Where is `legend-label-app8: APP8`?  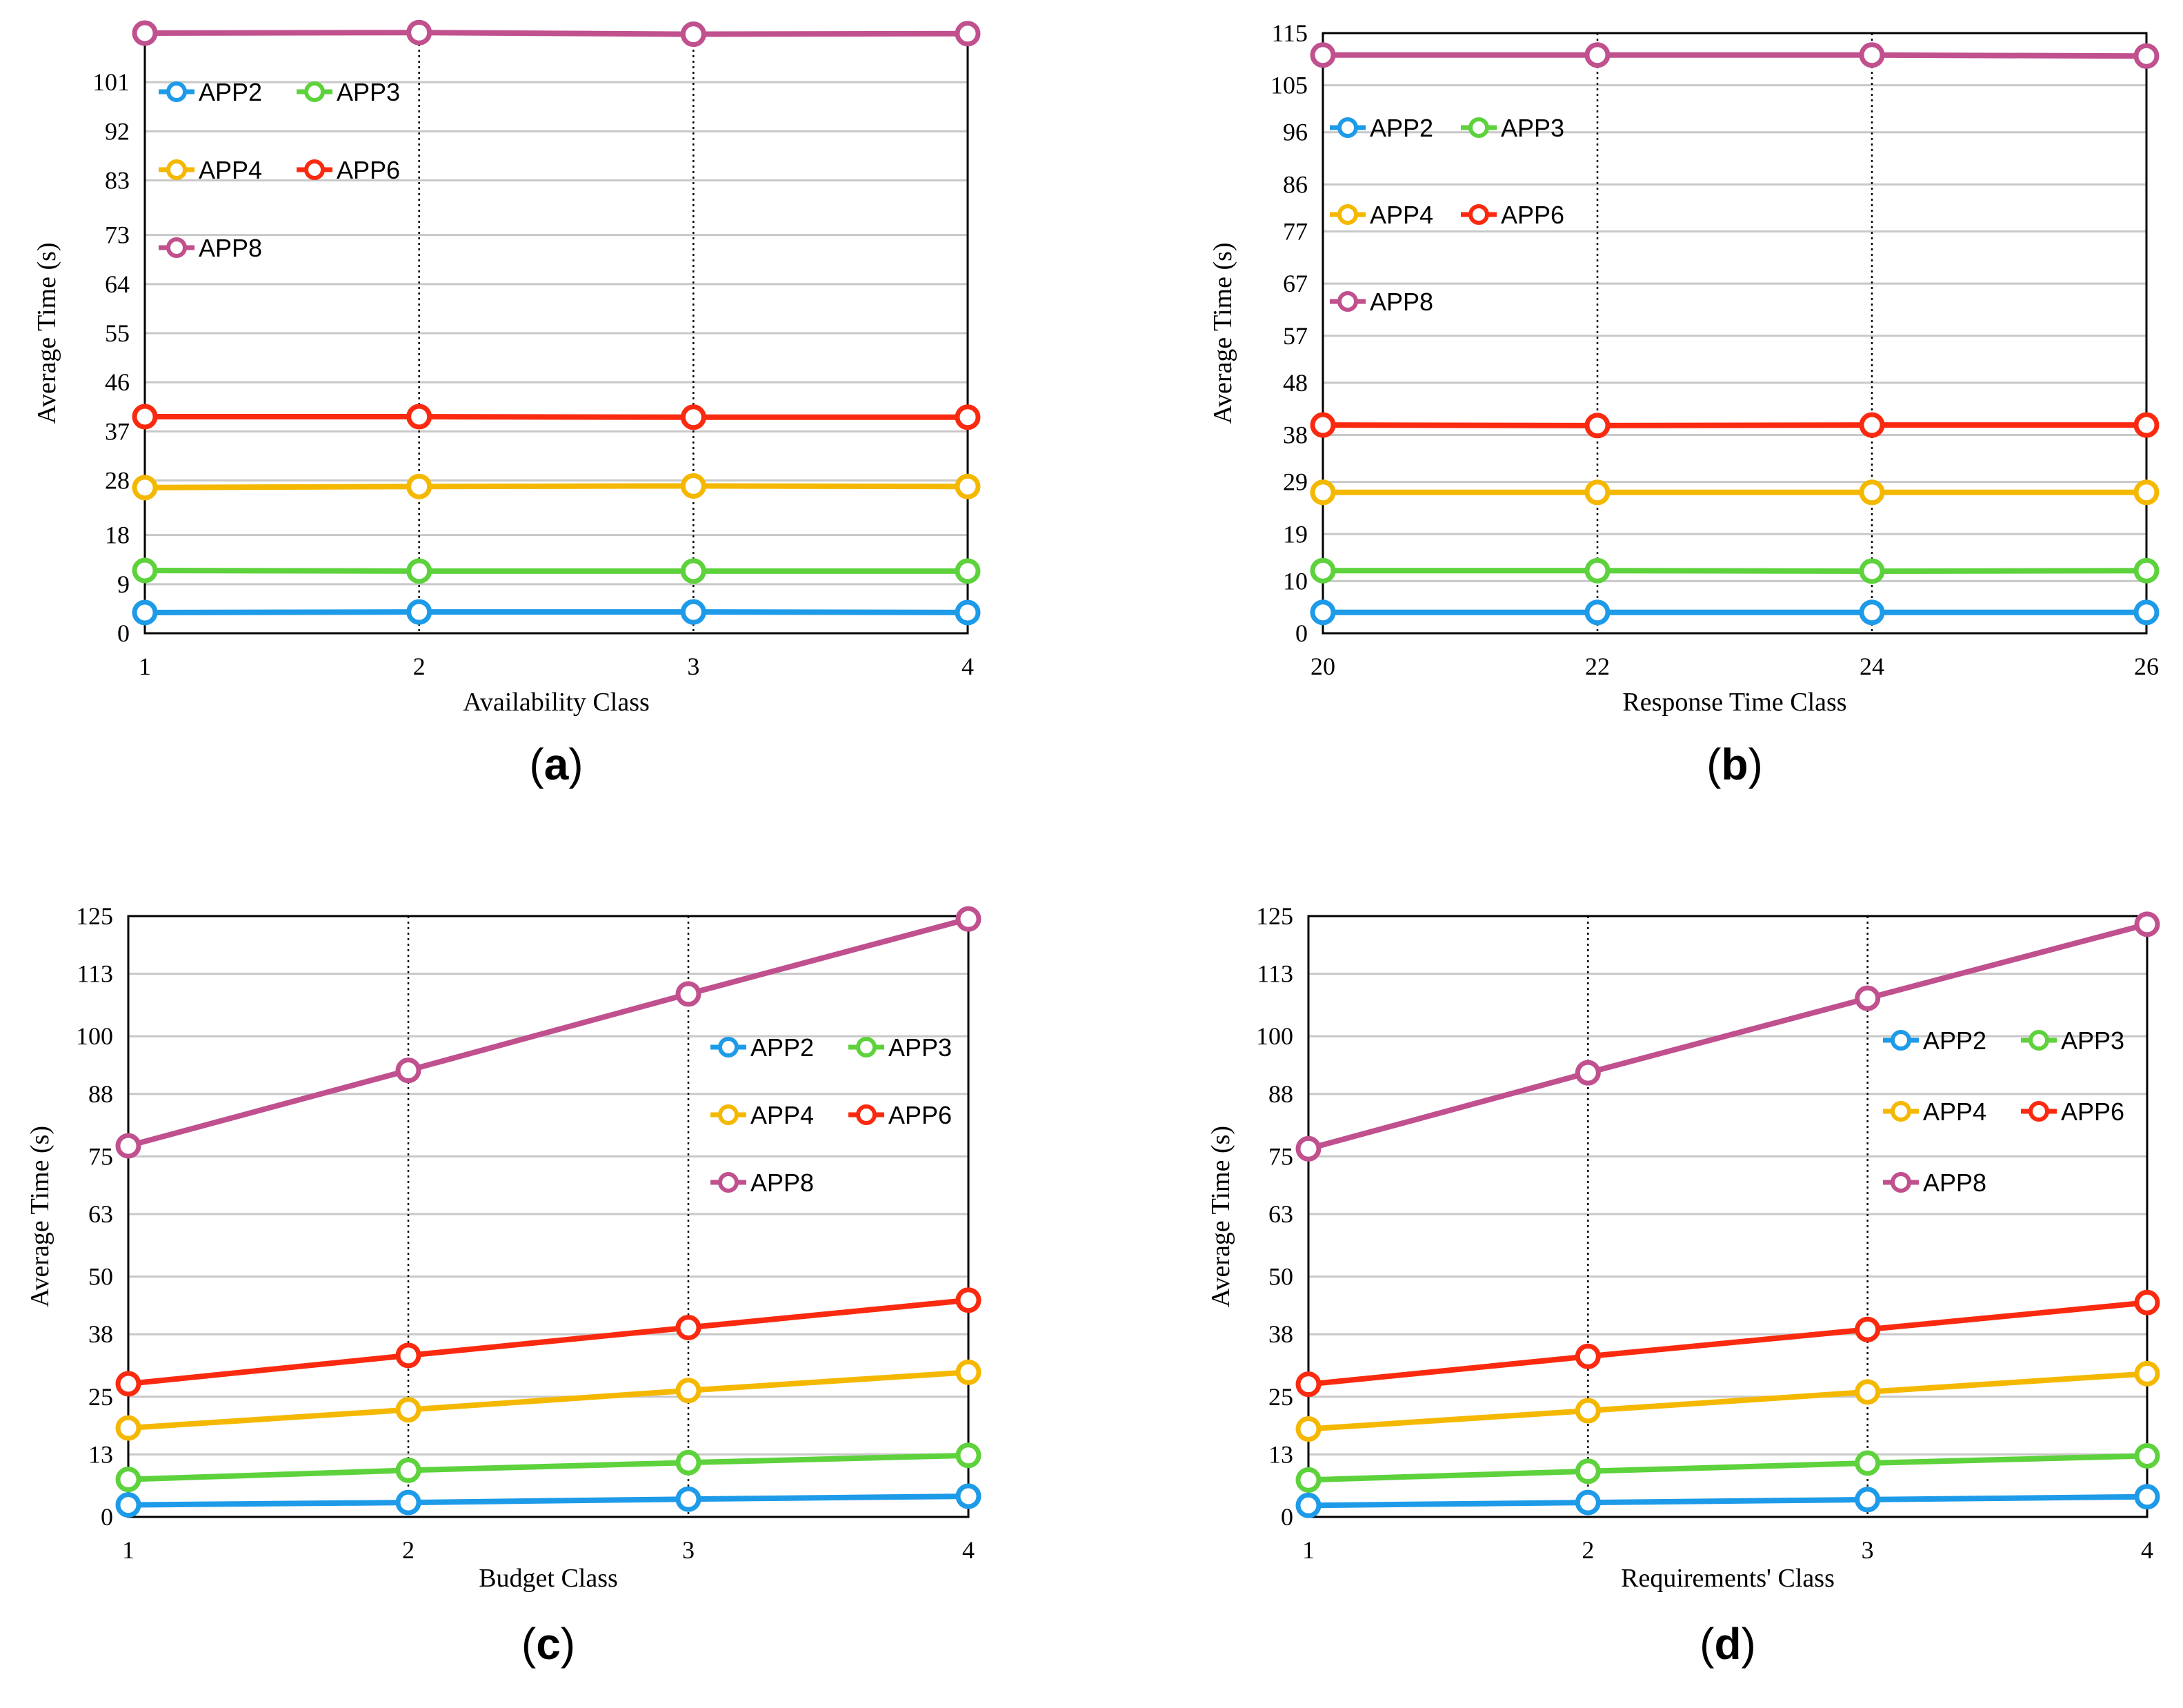
legend-label-app8: APP8 is located at coordinates (1955, 1183).